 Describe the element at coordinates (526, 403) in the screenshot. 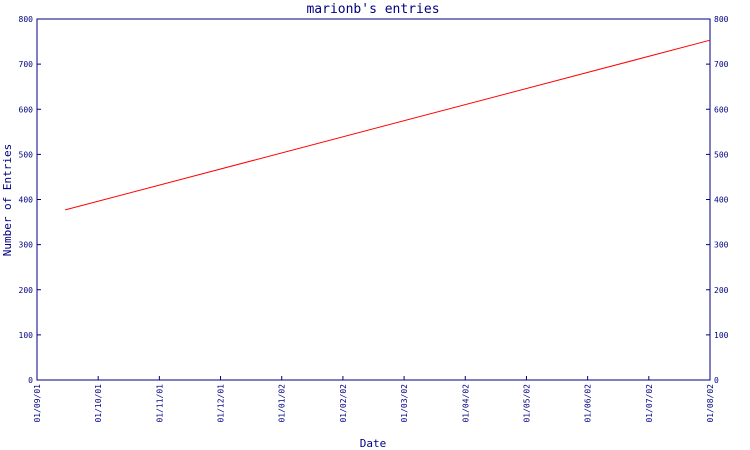

I see `x-tick-label: 01/05/02` at that location.